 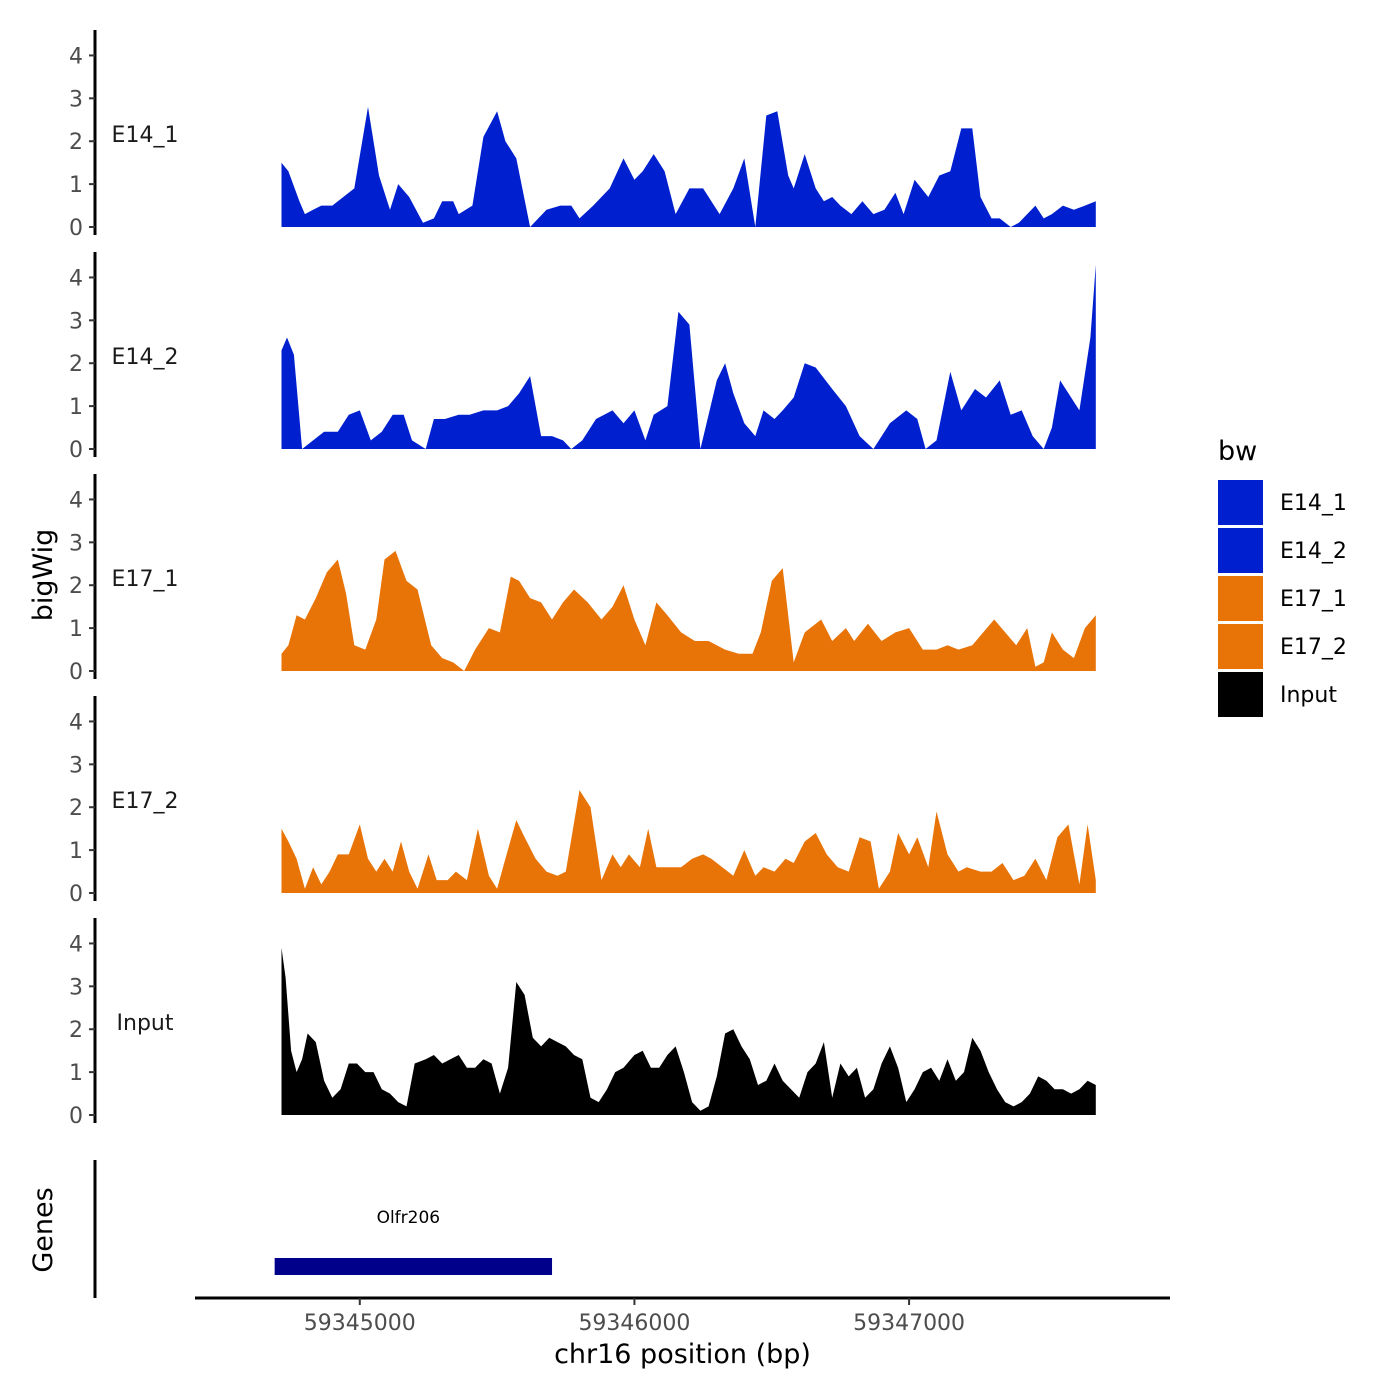 What do you see at coordinates (323, 1229) in the screenshot?
I see `genes-panel: Olfr206` at bounding box center [323, 1229].